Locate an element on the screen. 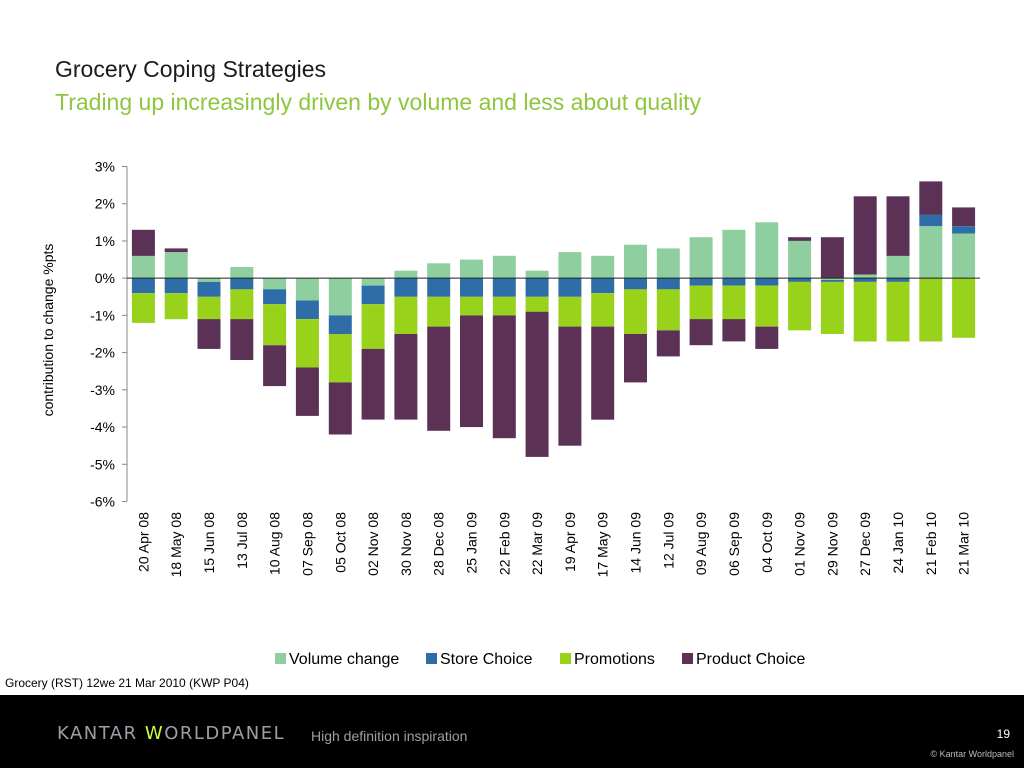 Image resolution: width=1024 pixels, height=768 pixels. x-tick-label: 05 Oct 08 is located at coordinates (340, 542).